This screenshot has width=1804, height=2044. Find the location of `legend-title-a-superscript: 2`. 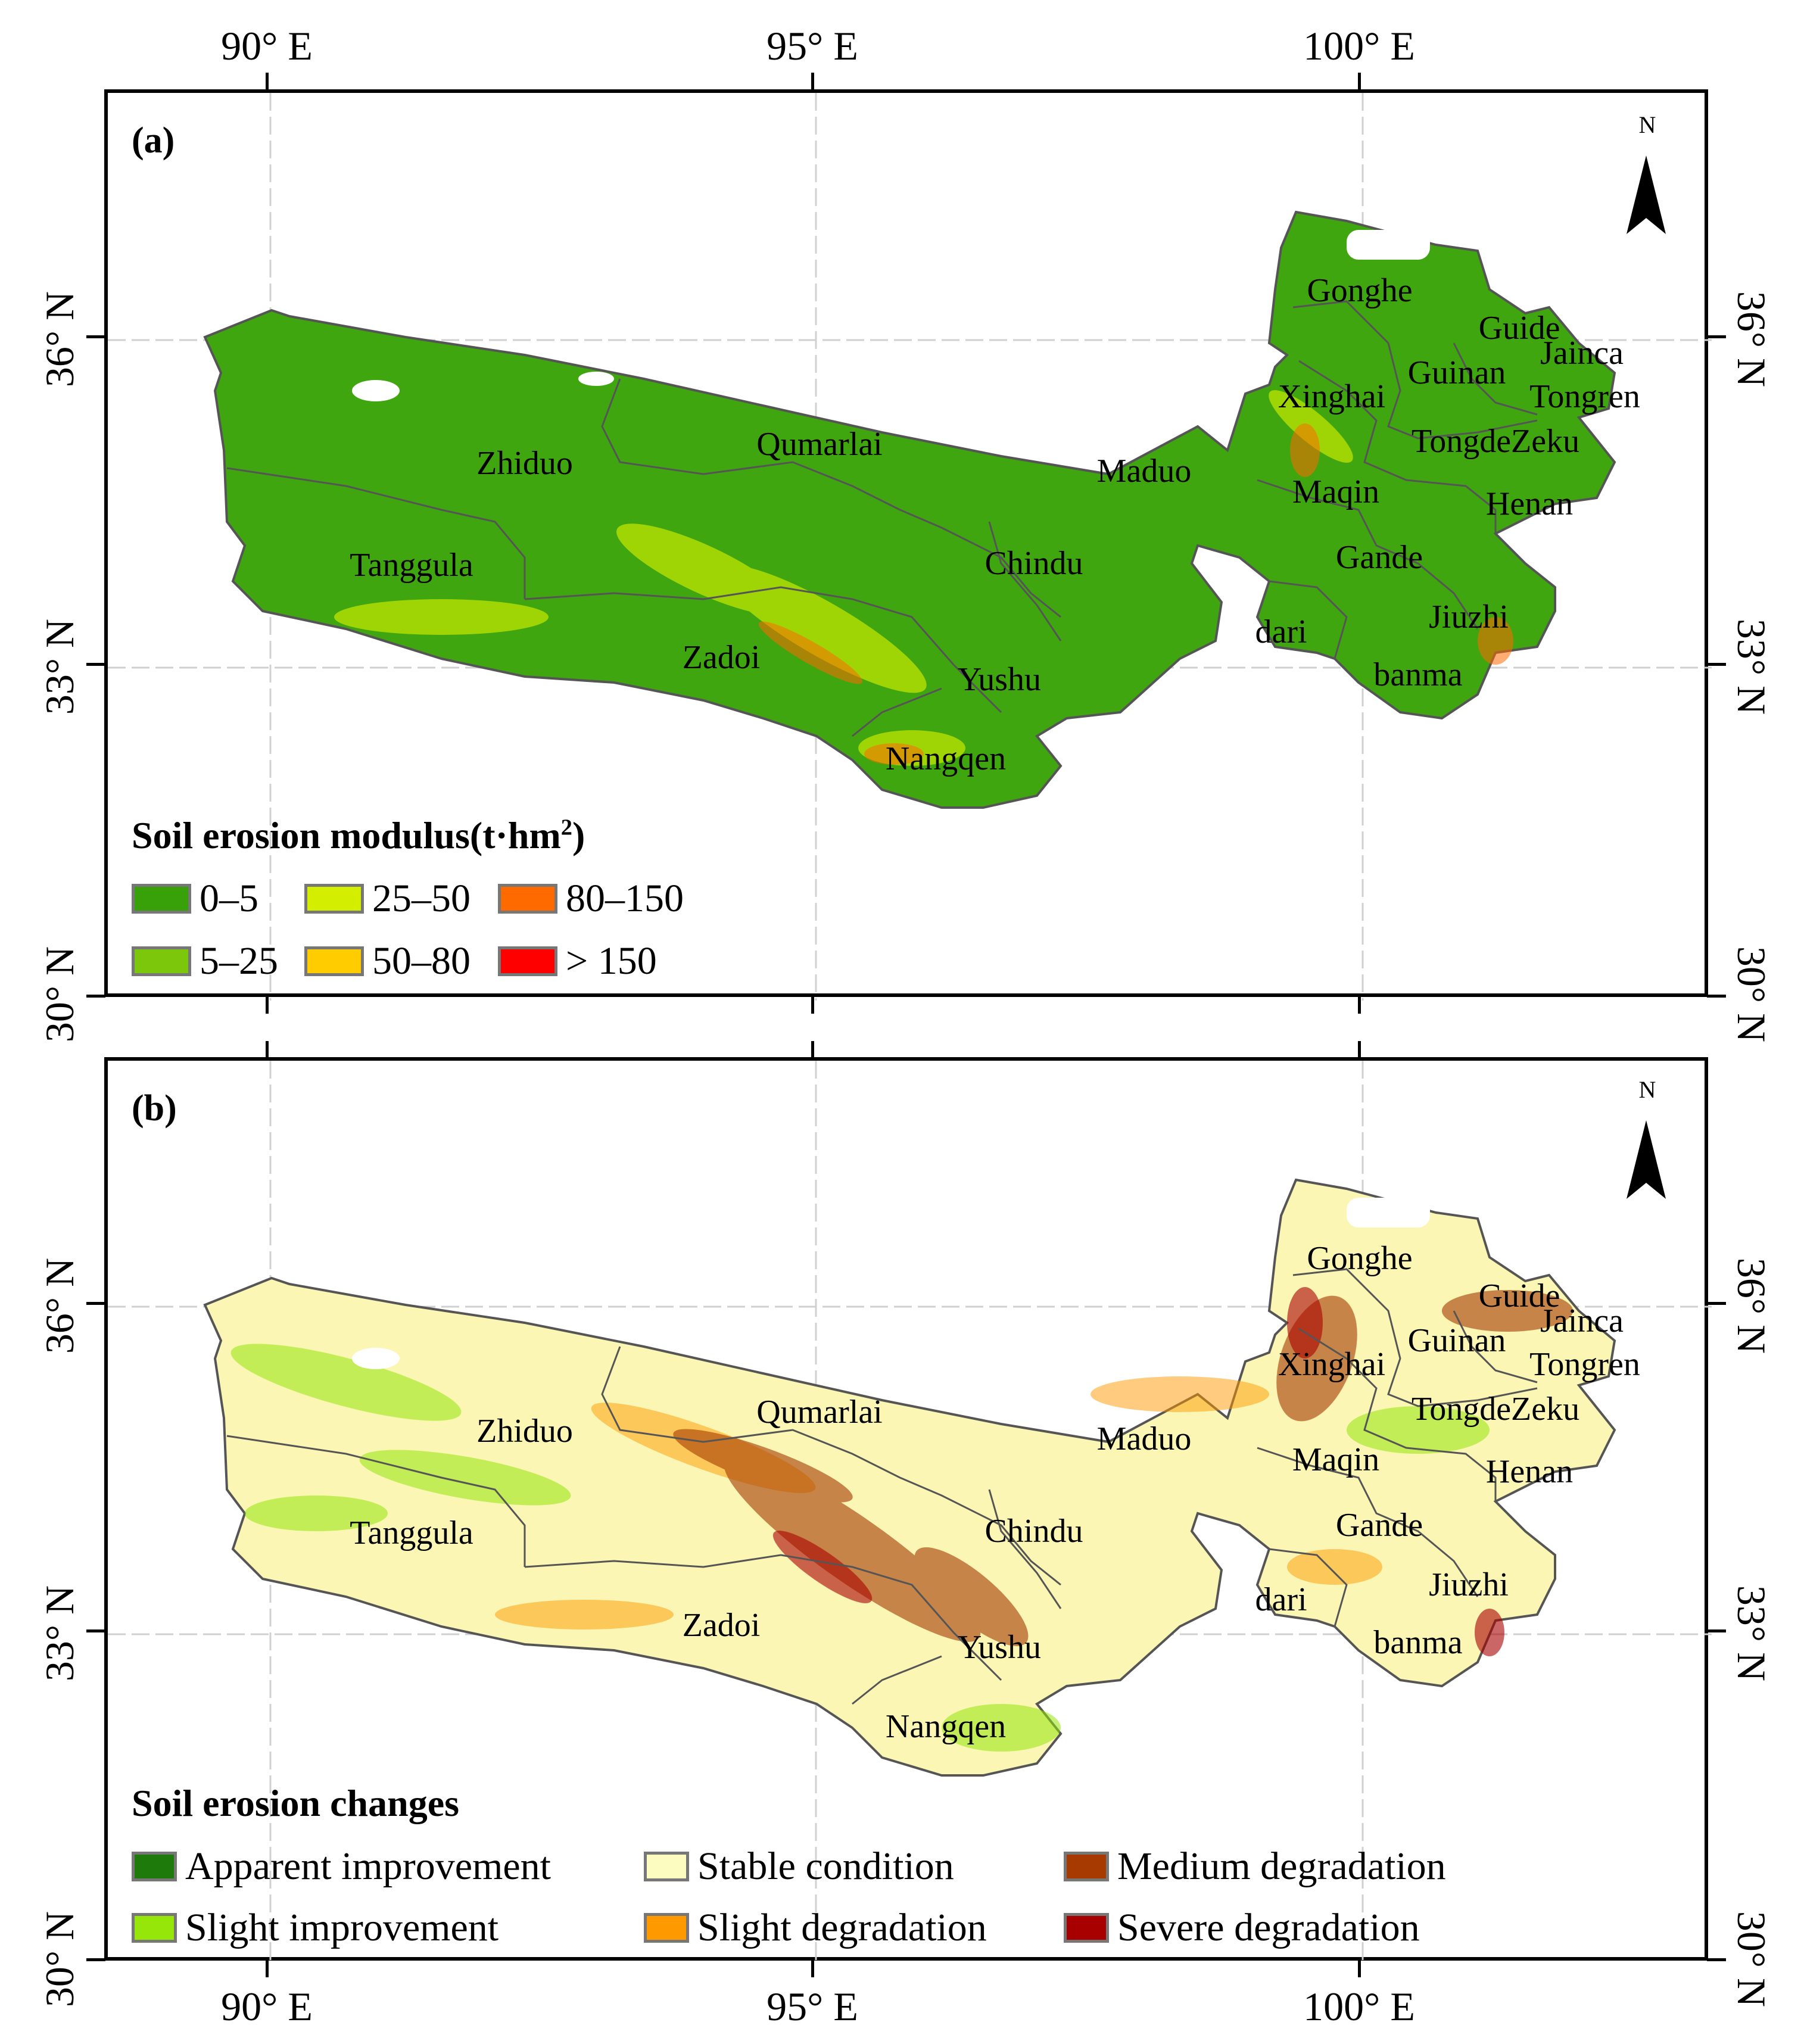

legend-title-a-superscript: 2 is located at coordinates (566, 827).